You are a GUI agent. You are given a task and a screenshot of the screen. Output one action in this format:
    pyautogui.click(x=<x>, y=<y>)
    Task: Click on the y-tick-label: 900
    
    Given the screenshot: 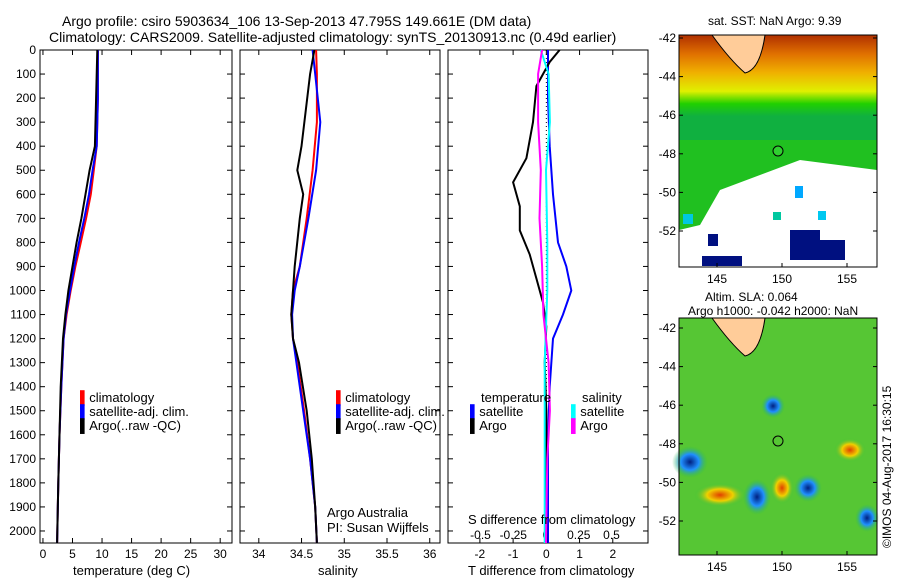 What is the action you would take?
    pyautogui.click(x=26, y=266)
    